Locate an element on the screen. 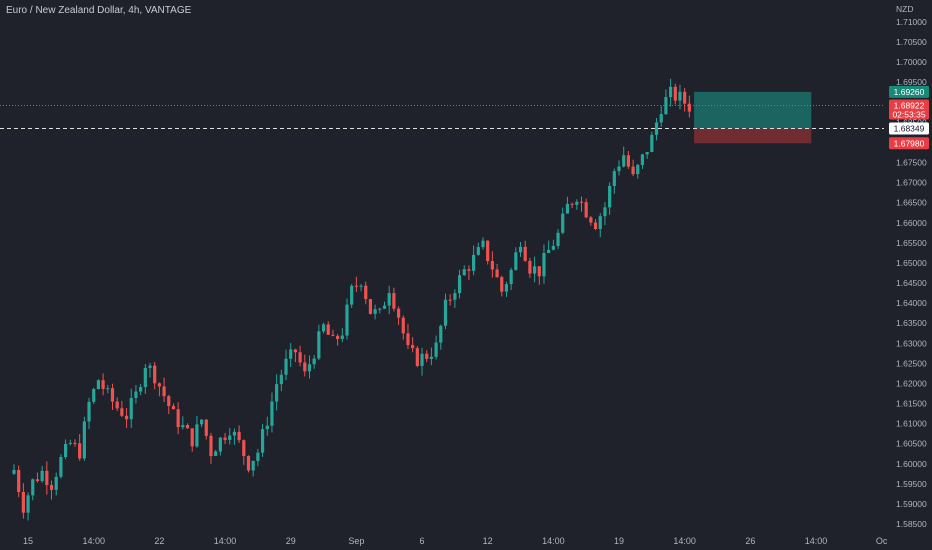 This screenshot has height=550, width=932. y-tick-label: 1.61500 is located at coordinates (911, 404).